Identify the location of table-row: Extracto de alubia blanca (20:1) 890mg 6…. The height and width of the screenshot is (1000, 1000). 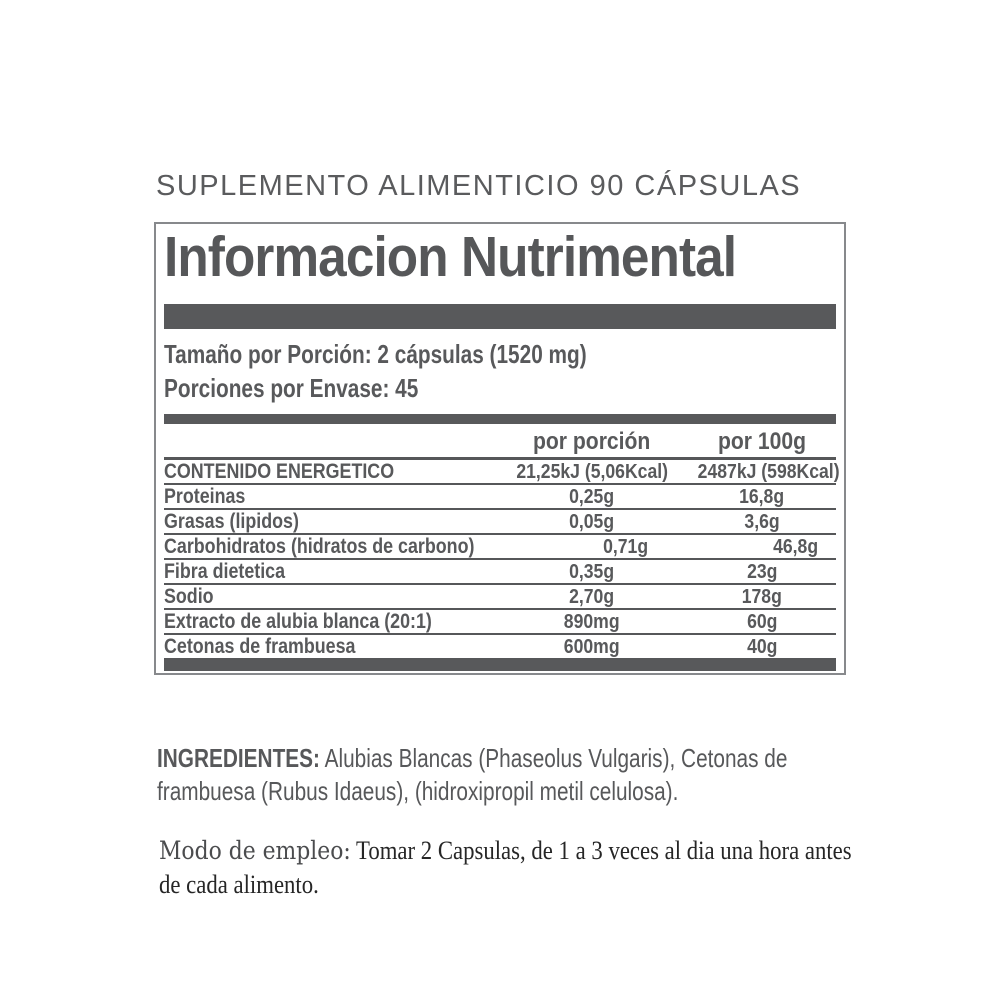
(500, 622).